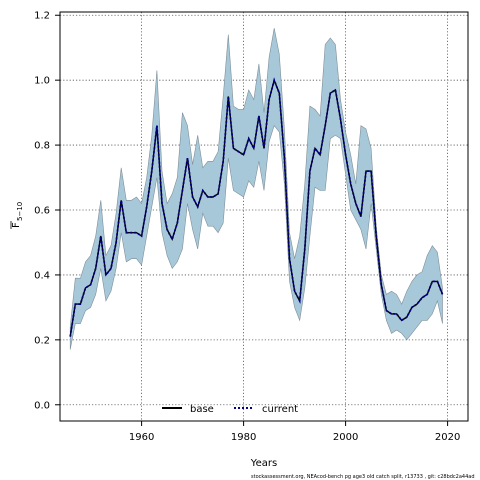 Image resolution: width=480 pixels, height=480 pixels. What do you see at coordinates (202, 409) in the screenshot?
I see `legend-label-base: base` at bounding box center [202, 409].